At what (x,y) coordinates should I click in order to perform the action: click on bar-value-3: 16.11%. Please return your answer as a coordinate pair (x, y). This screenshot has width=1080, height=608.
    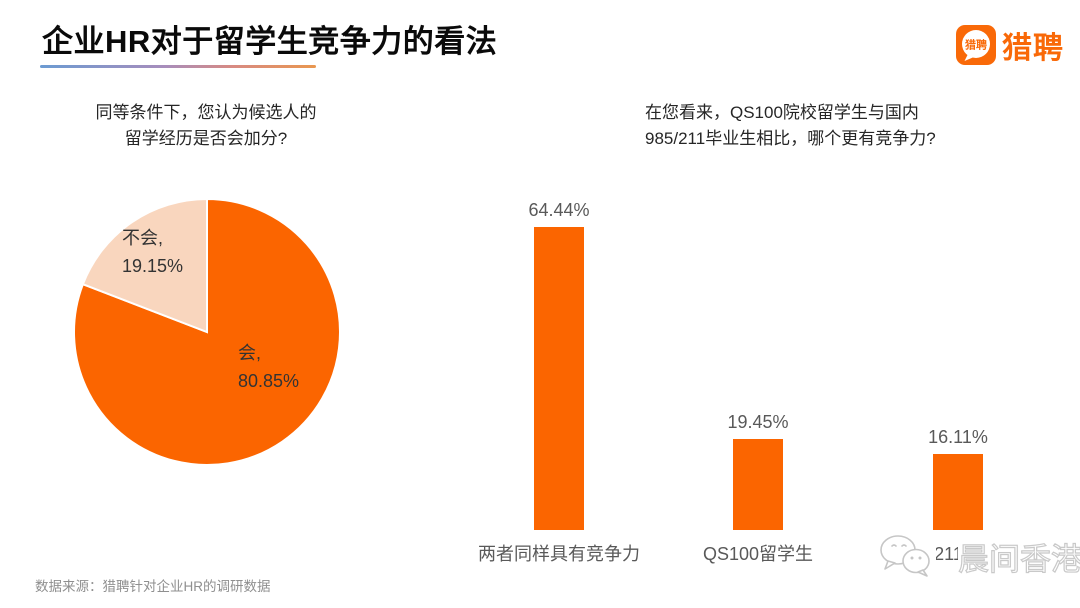
    Looking at the image, I should click on (958, 437).